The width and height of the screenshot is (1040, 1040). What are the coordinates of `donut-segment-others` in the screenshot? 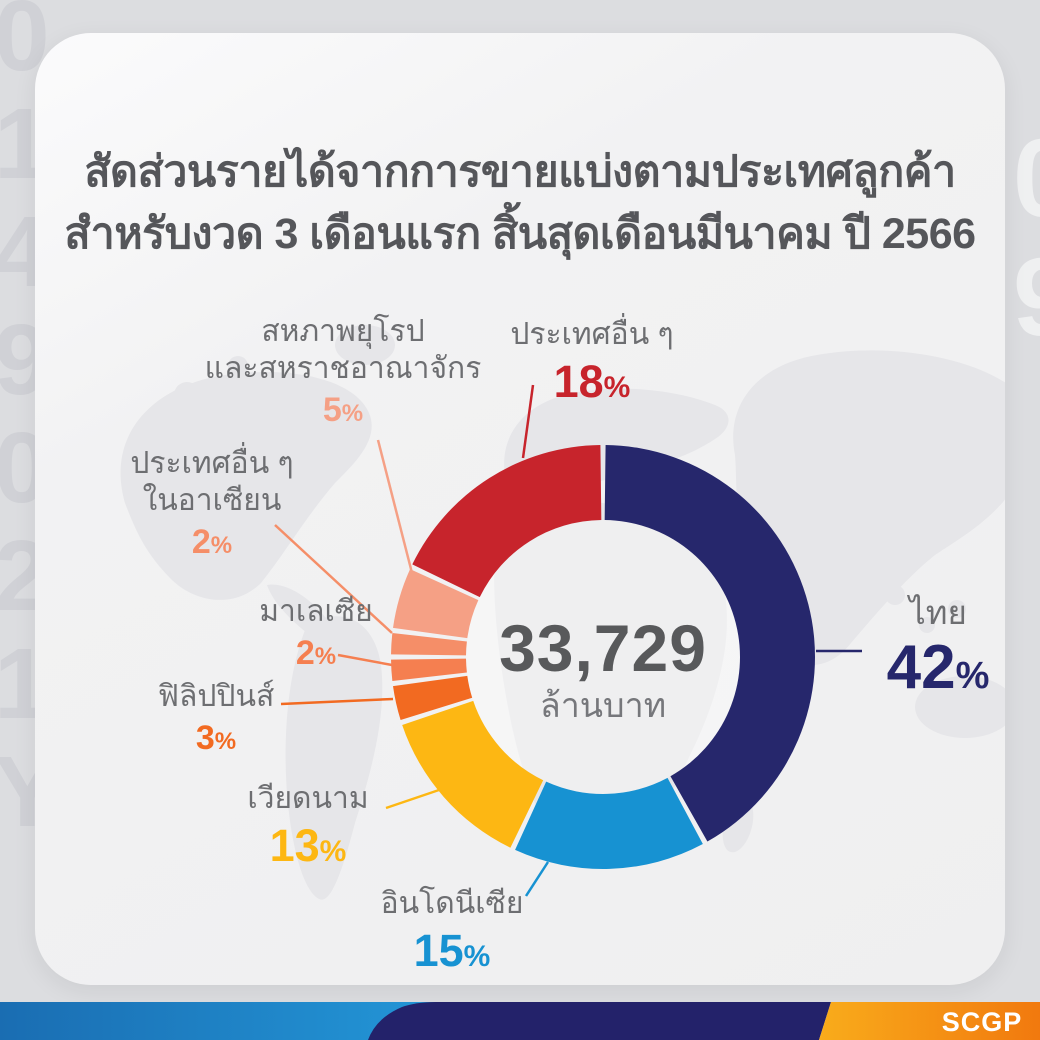 It's located at (507, 521).